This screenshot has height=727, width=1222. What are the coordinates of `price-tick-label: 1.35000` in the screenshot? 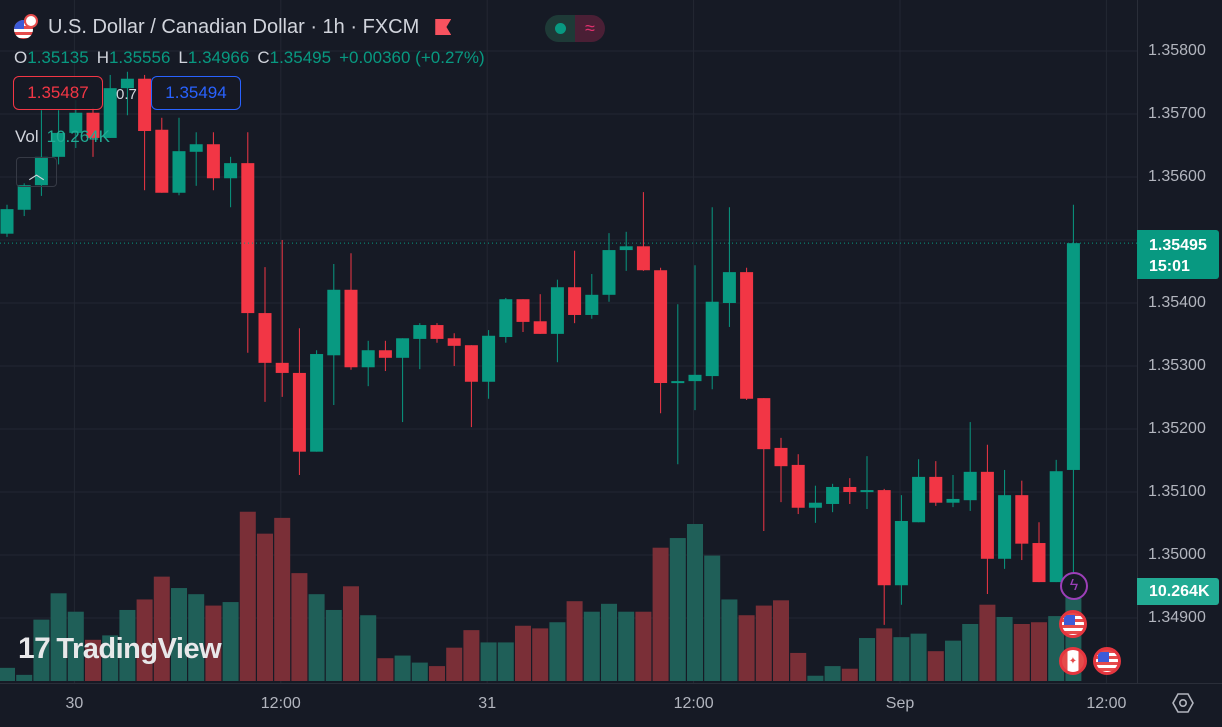 It's located at (1177, 554).